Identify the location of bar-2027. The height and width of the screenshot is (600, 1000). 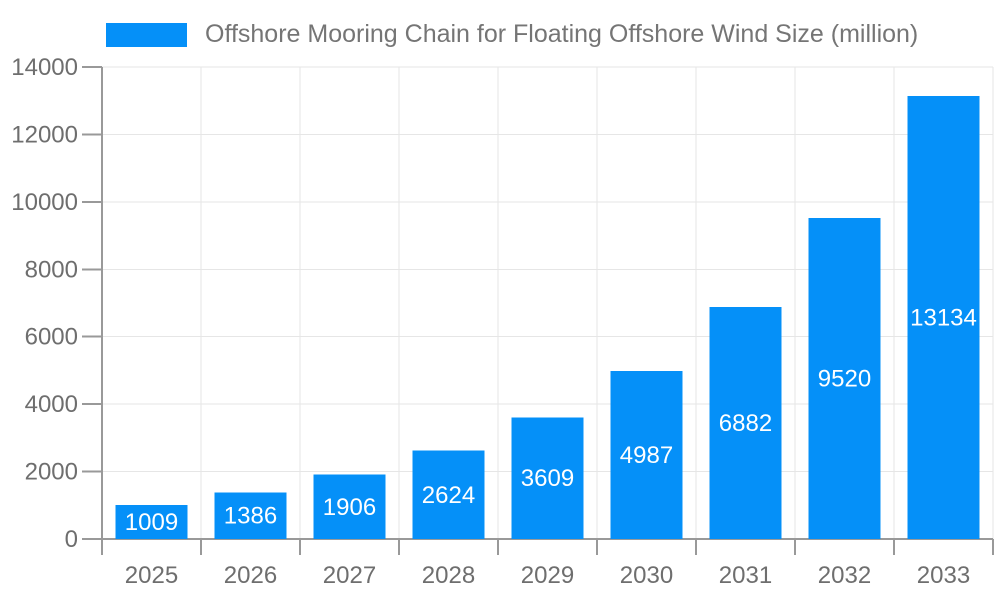
(349, 506).